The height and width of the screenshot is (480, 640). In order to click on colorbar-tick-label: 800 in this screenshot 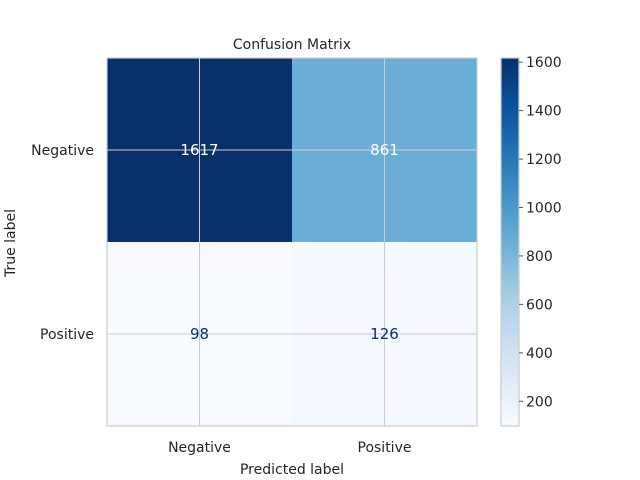, I will do `click(539, 257)`.